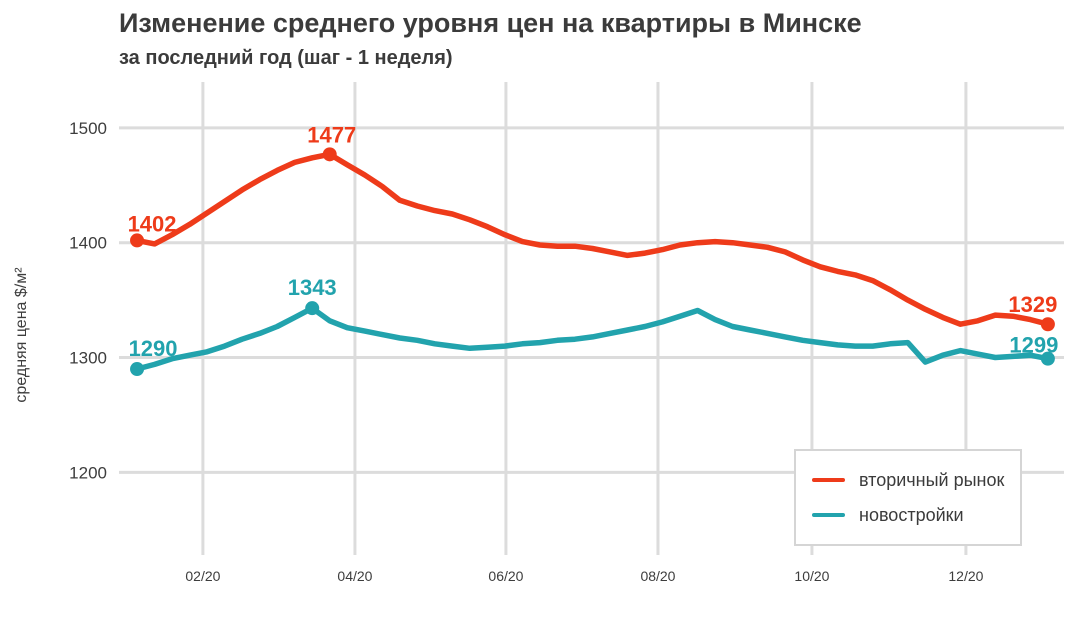 The width and height of the screenshot is (1080, 617). What do you see at coordinates (153, 348) in the screenshot?
I see `series-annotation-new-buildings: 1290` at bounding box center [153, 348].